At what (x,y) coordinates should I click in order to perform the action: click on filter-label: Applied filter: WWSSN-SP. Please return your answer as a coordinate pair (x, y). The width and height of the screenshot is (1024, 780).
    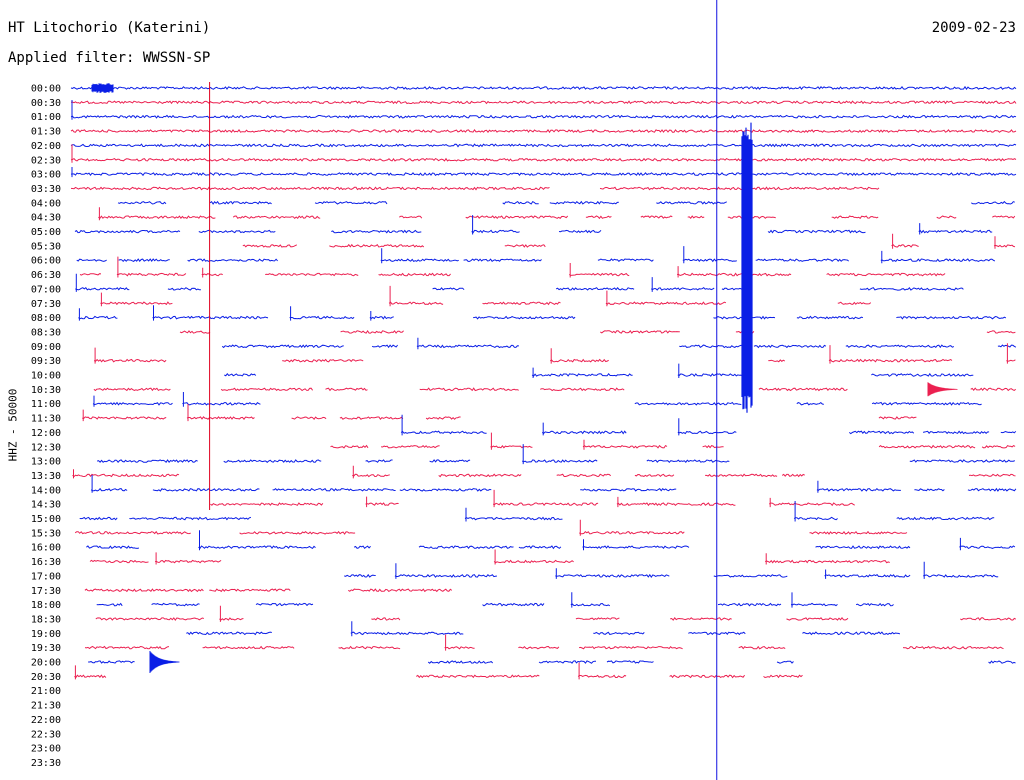
    Looking at the image, I should click on (109, 58).